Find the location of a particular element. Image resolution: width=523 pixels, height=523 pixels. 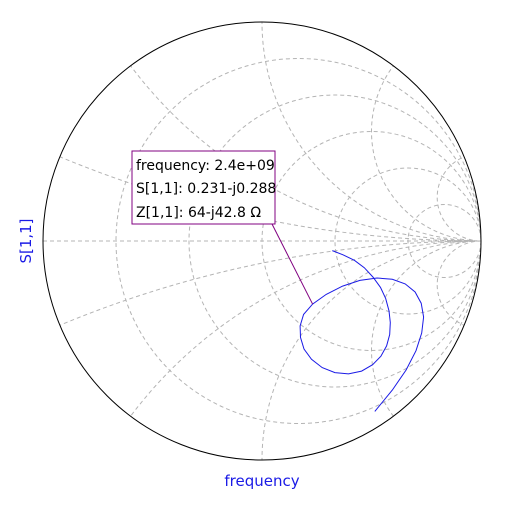

annotation-box is located at coordinates (203, 187).